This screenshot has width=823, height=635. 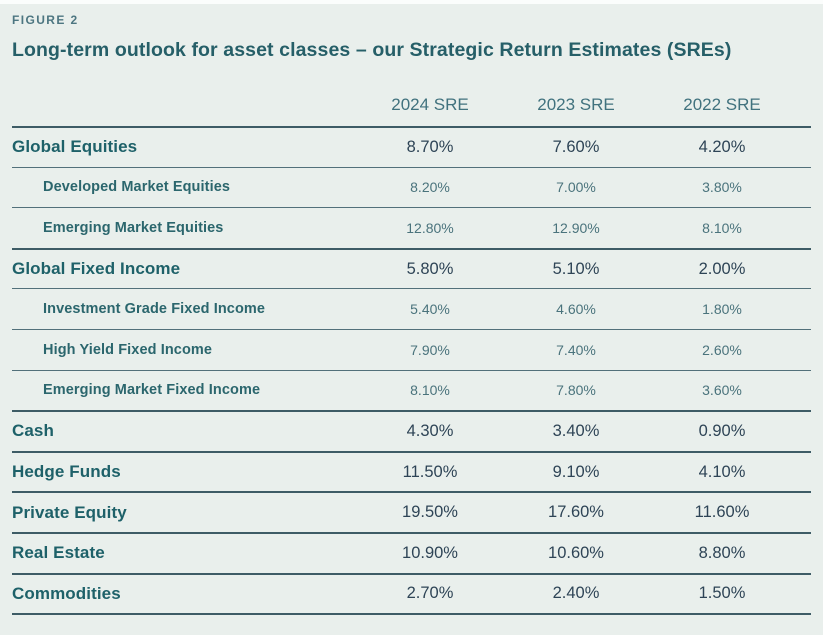 I want to click on row-value: 7.00%, so click(x=576, y=187).